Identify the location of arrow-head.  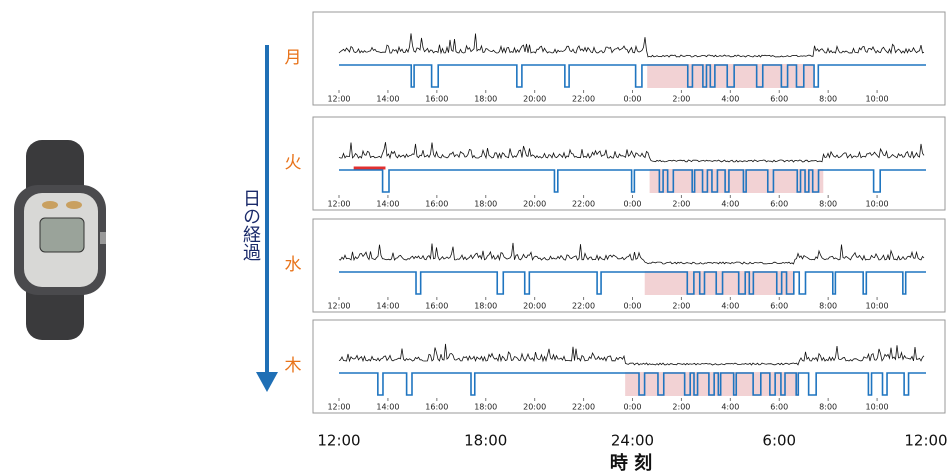
(267, 382).